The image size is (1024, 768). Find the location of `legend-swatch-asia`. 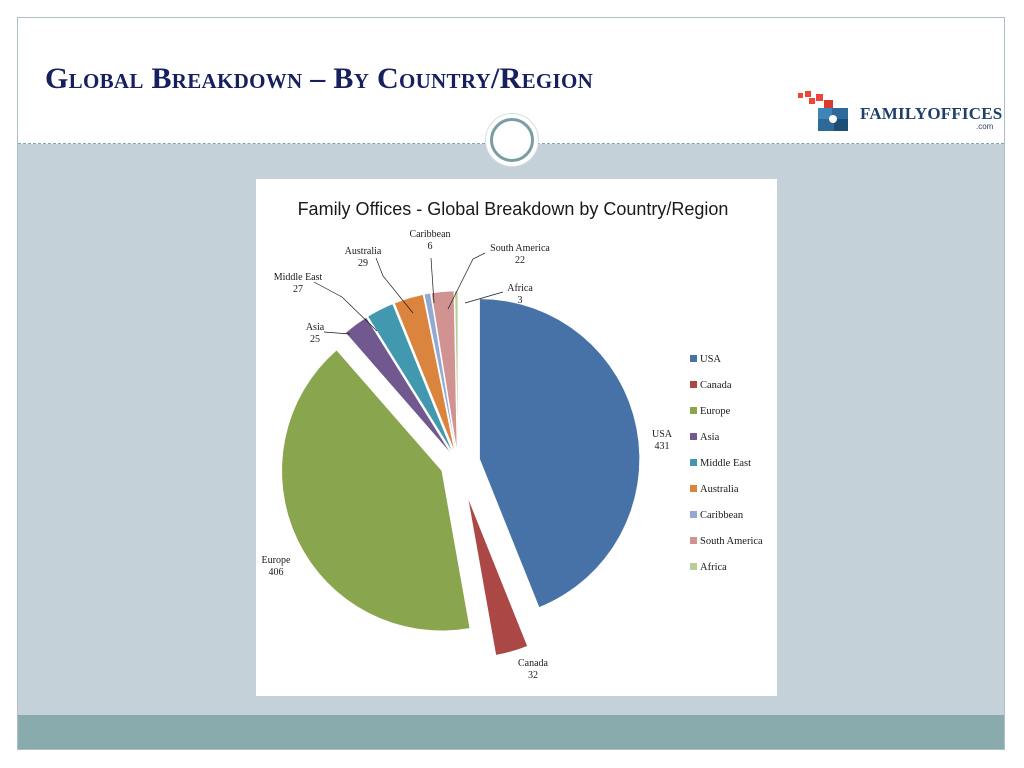

legend-swatch-asia is located at coordinates (693, 436).